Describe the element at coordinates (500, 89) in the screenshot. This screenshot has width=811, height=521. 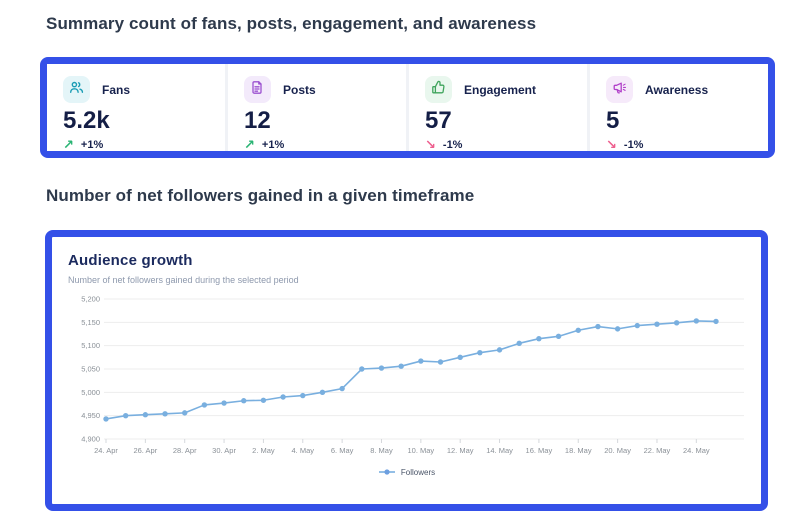
I see `stat-label: Engagement` at that location.